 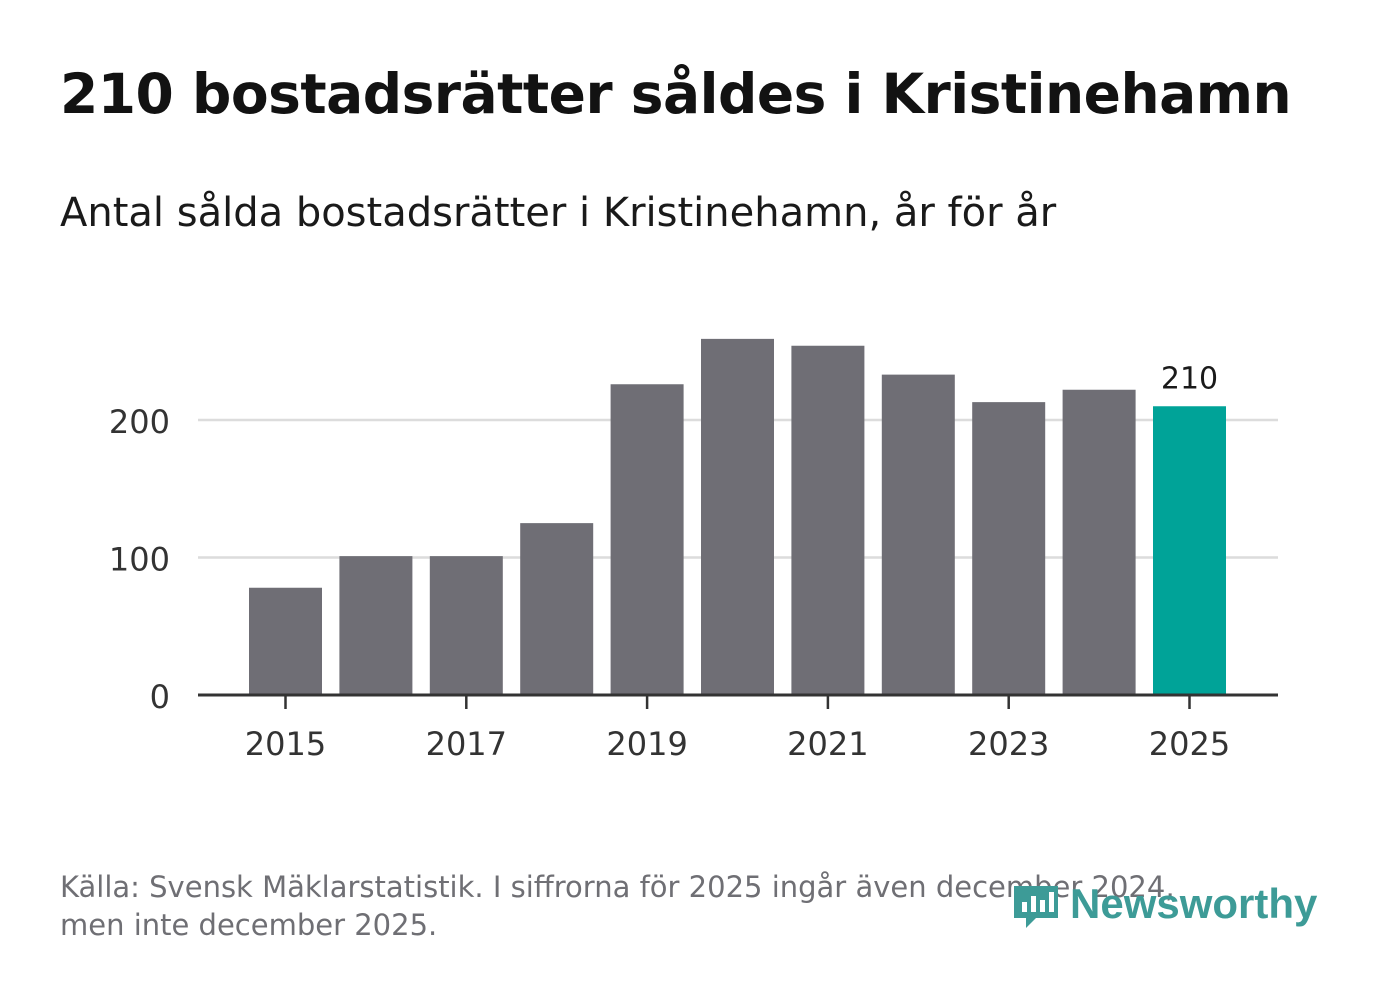 I want to click on data-label-2025: 210, so click(x=1189, y=378).